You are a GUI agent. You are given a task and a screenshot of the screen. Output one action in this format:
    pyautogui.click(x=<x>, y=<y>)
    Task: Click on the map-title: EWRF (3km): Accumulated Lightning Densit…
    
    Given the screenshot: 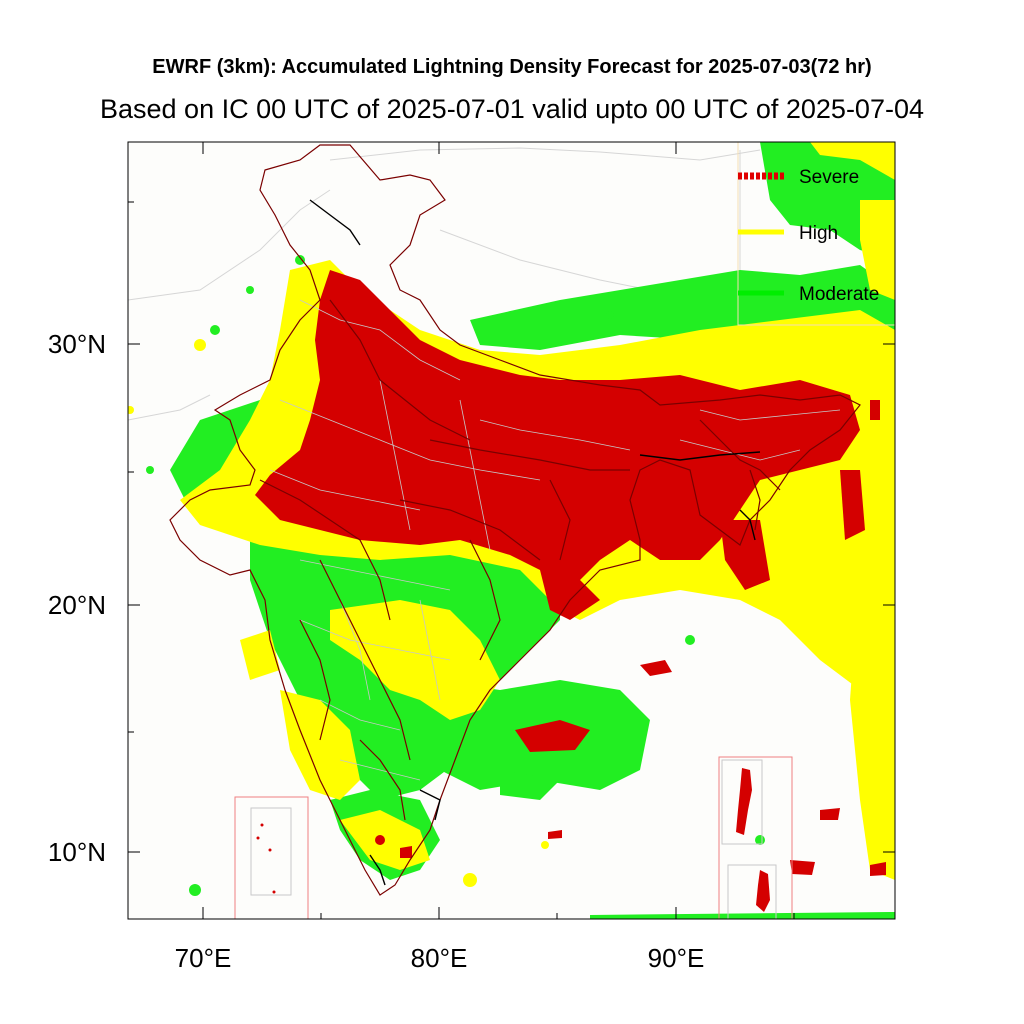 What is the action you would take?
    pyautogui.click(x=512, y=67)
    